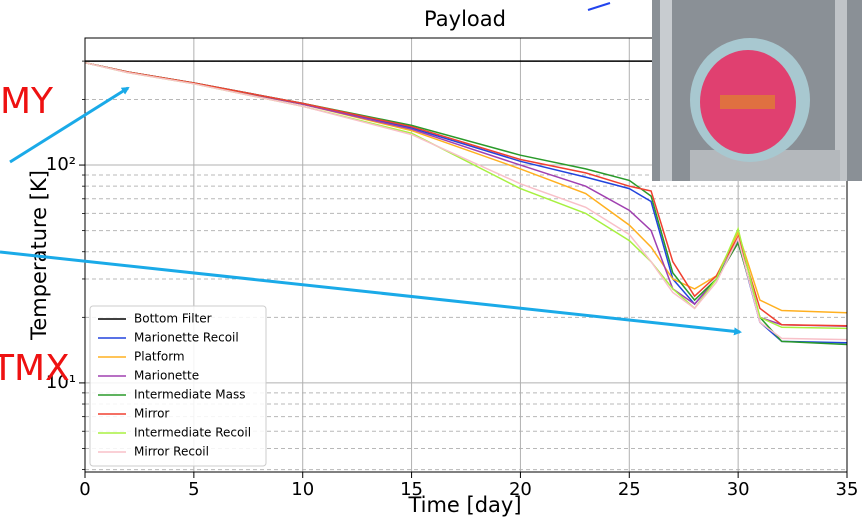 This screenshot has width=862, height=526. I want to click on photo, so click(757, 90).